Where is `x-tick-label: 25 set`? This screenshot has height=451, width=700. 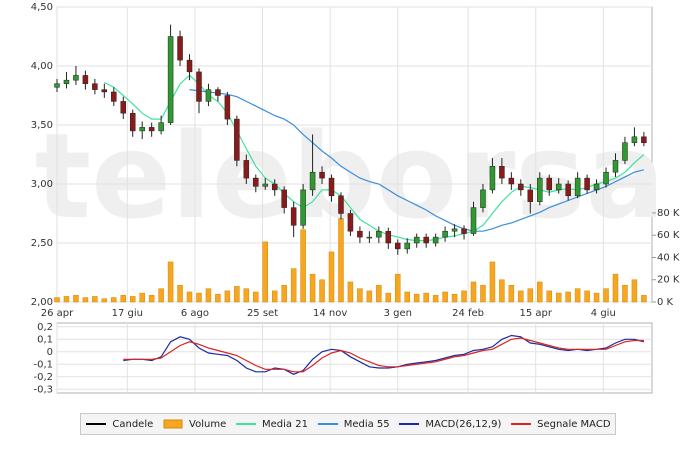 x-tick-label: 25 set is located at coordinates (262, 313).